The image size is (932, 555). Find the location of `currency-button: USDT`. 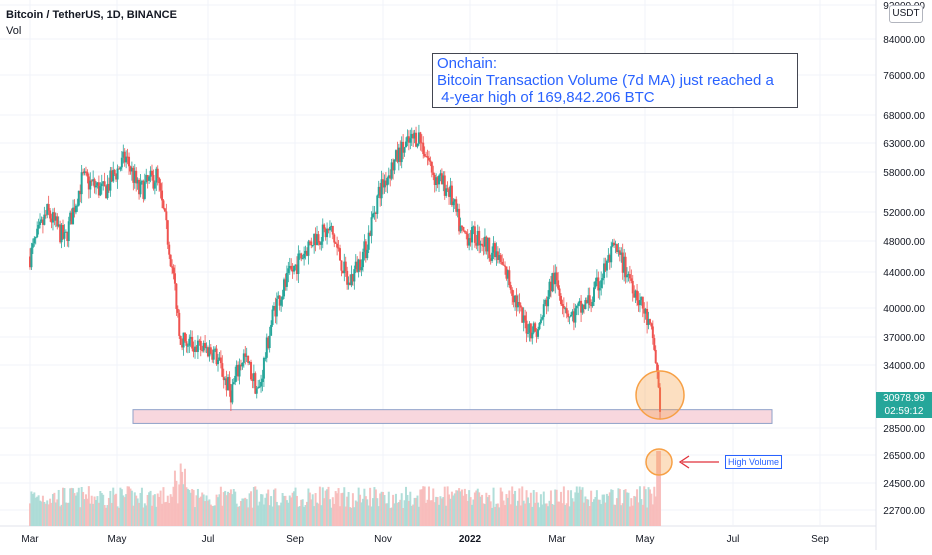

currency-button: USDT is located at coordinates (906, 14).